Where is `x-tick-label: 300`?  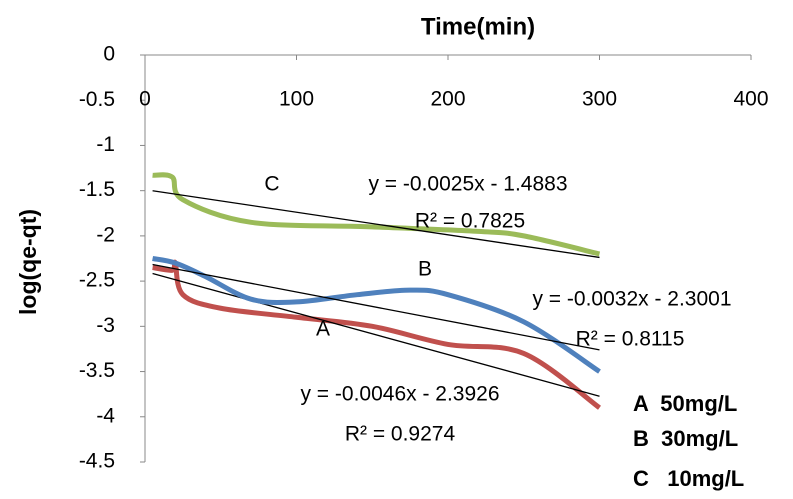
x-tick-label: 300 is located at coordinates (599, 99).